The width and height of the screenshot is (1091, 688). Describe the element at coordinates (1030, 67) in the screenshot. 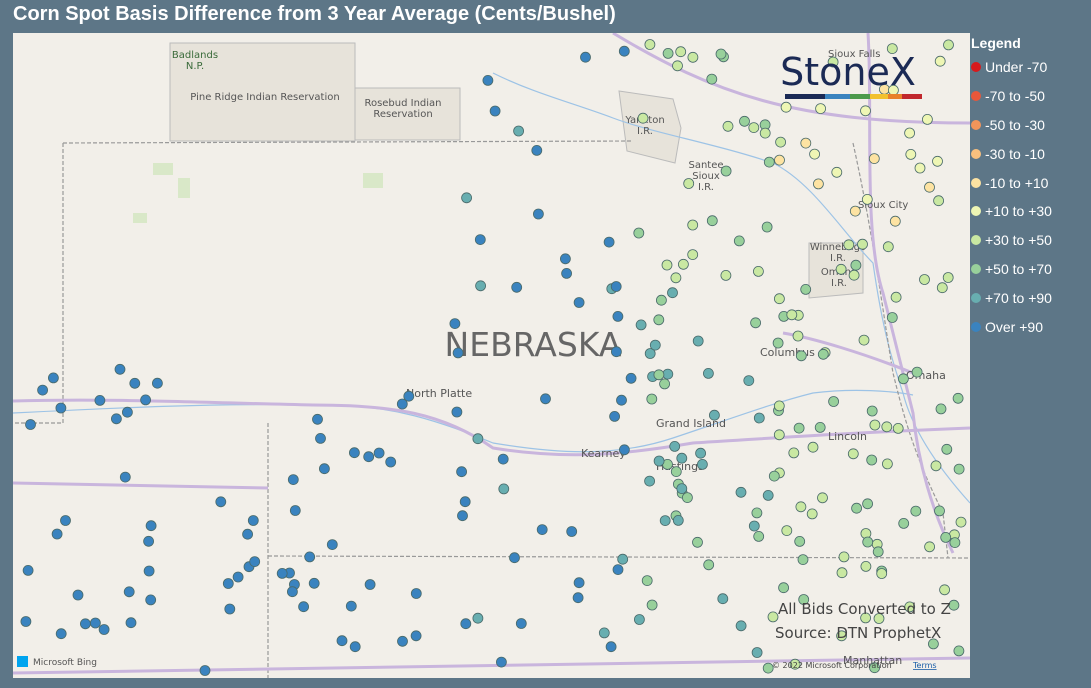

I see `legend-item: Under -70` at that location.